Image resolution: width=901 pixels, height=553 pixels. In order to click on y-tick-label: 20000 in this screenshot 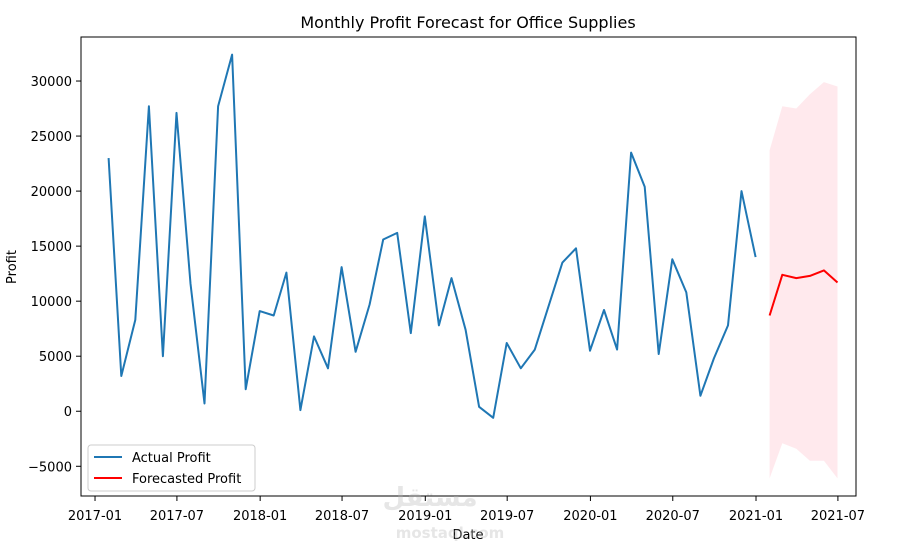, I will do `click(51, 192)`.